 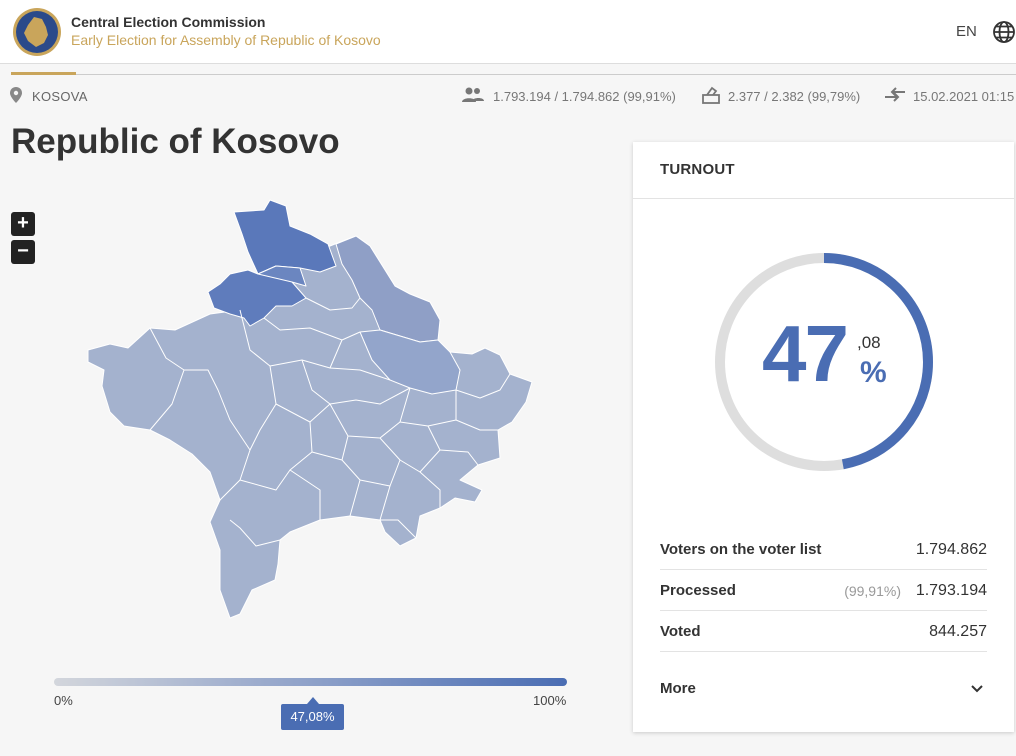 What do you see at coordinates (168, 22) in the screenshot?
I see `brand-title: Central Election Commission` at bounding box center [168, 22].